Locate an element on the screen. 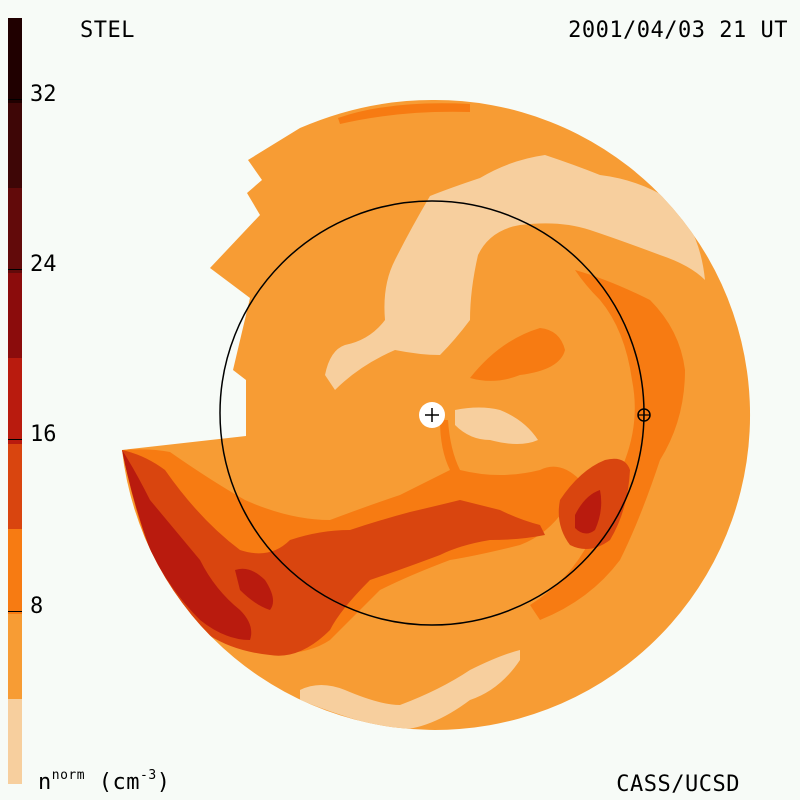 The width and height of the screenshot is (800, 800). credit-label: CASS/UCSD is located at coordinates (678, 784).